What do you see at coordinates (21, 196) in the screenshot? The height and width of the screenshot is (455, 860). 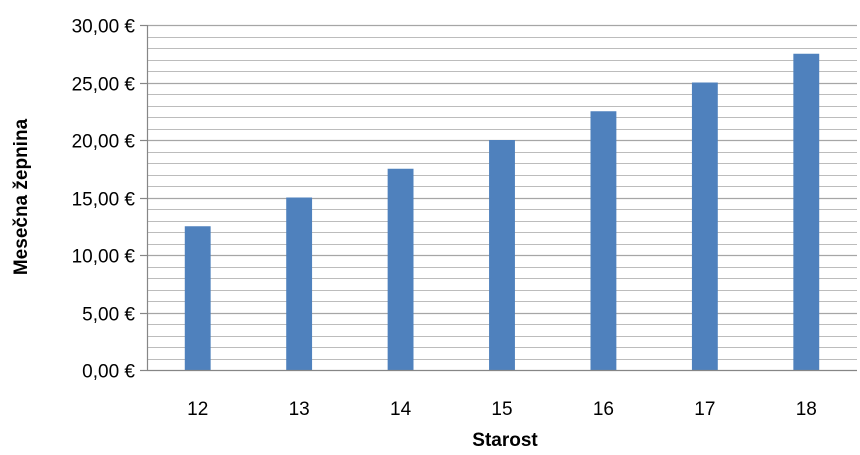 I see `y-axis-title: Mesečna žepnina` at bounding box center [21, 196].